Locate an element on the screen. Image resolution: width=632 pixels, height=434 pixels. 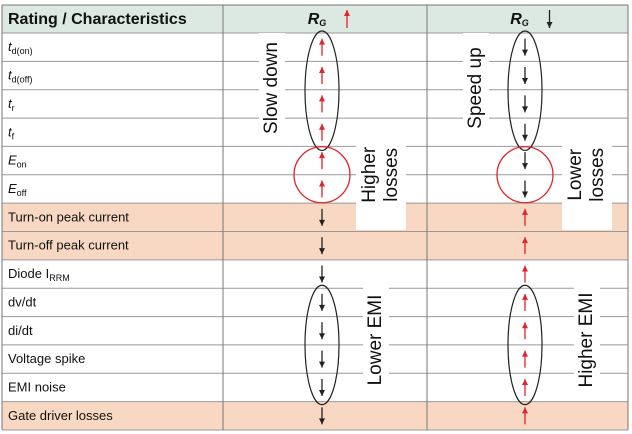
row-label: tr is located at coordinates (11, 104).